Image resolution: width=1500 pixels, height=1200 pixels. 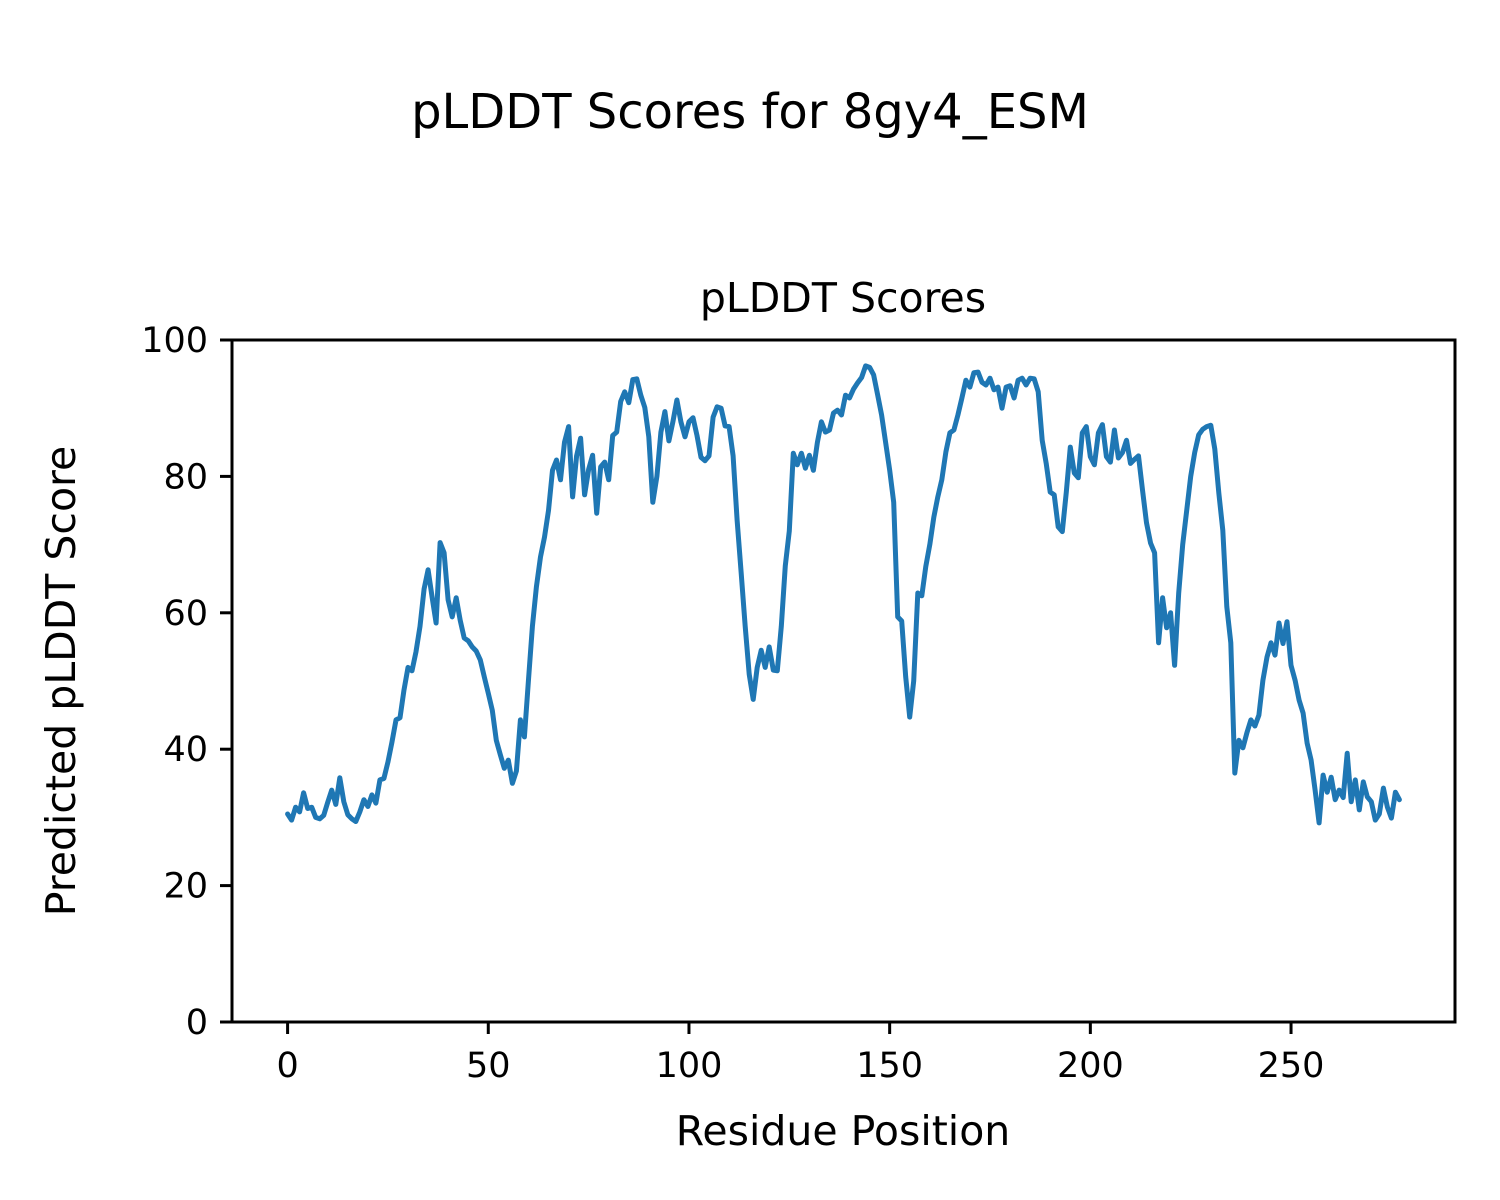 What do you see at coordinates (185, 477) in the screenshot?
I see `y-tick-label-80: 80` at bounding box center [185, 477].